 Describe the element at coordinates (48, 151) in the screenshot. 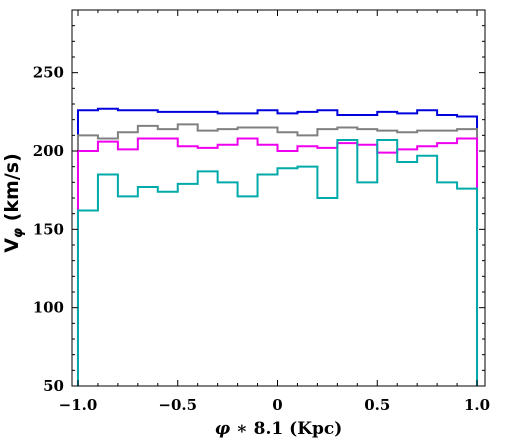

I see `y-tick-label: 200` at that location.